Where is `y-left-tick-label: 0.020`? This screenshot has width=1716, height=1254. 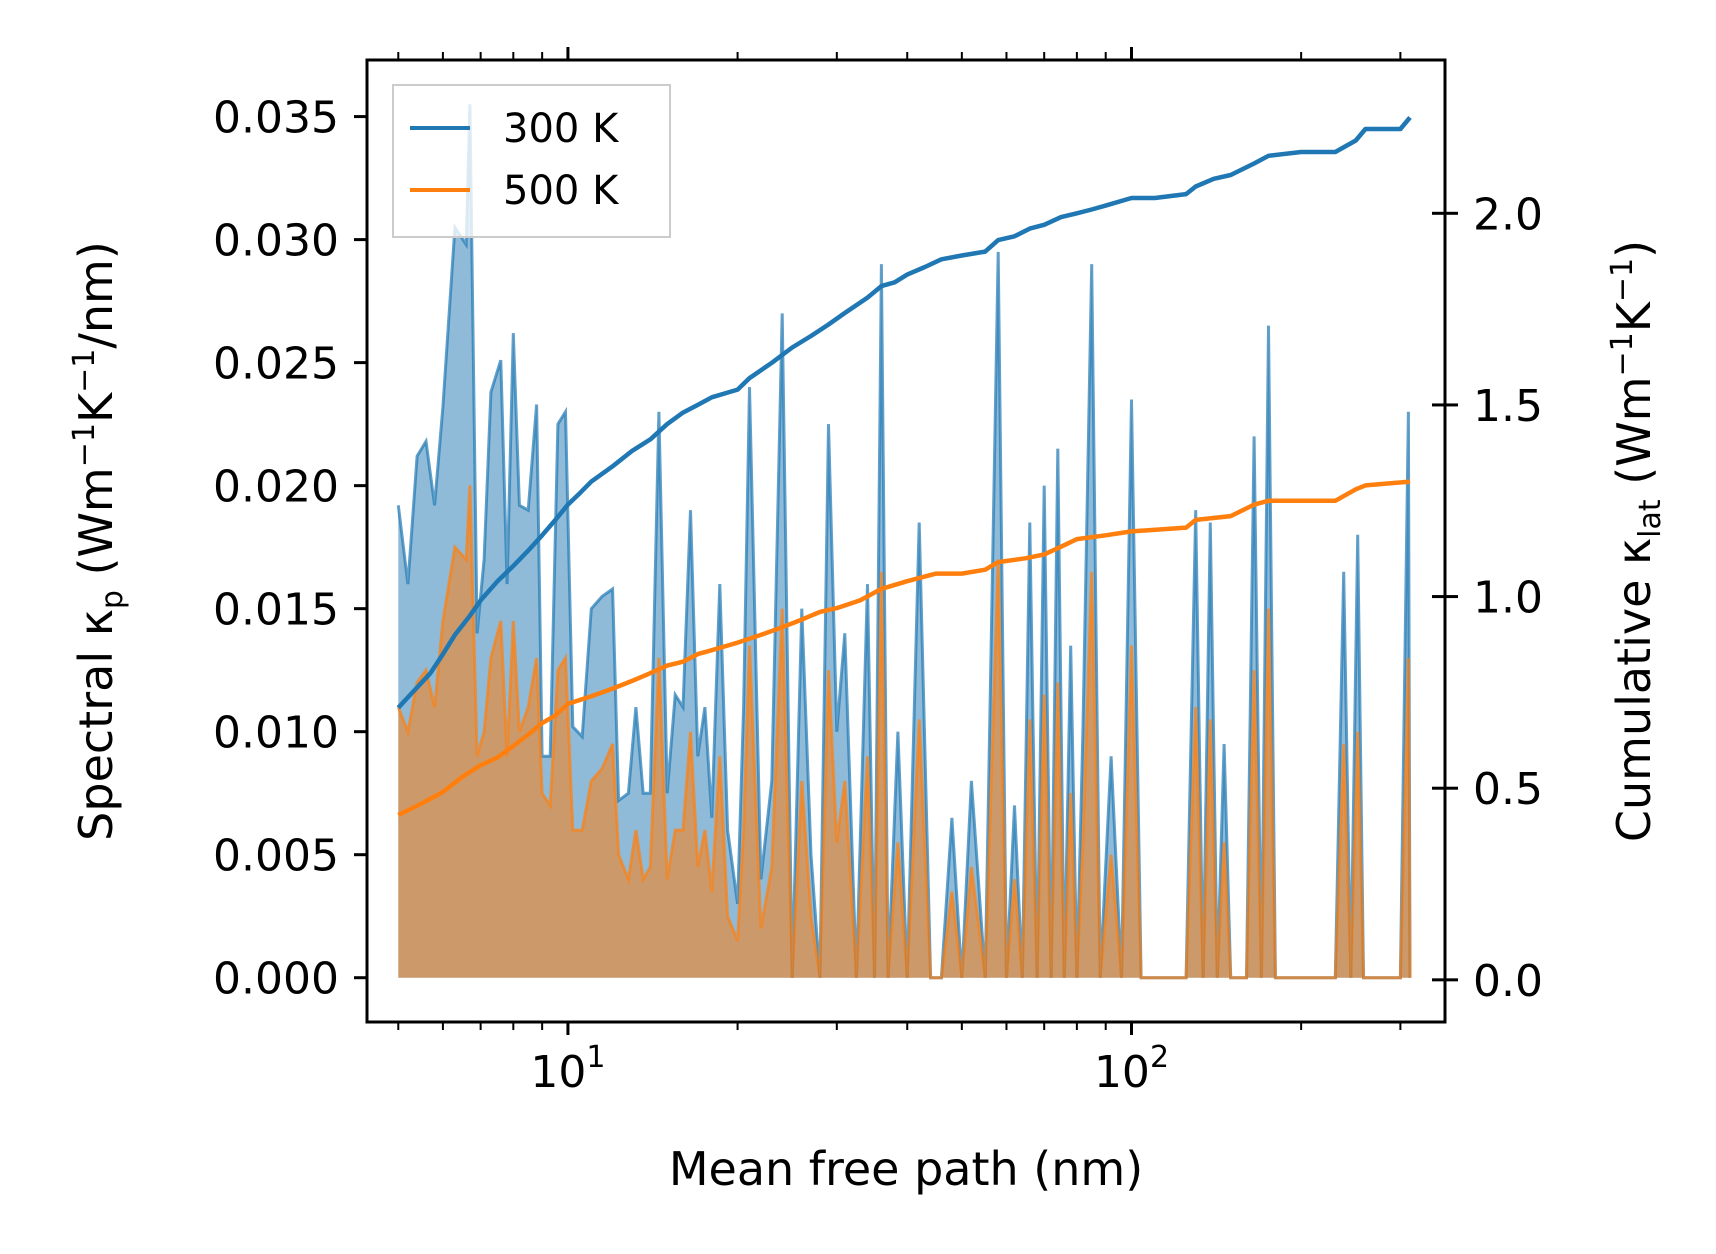
y-left-tick-label: 0.020 is located at coordinates (276, 487).